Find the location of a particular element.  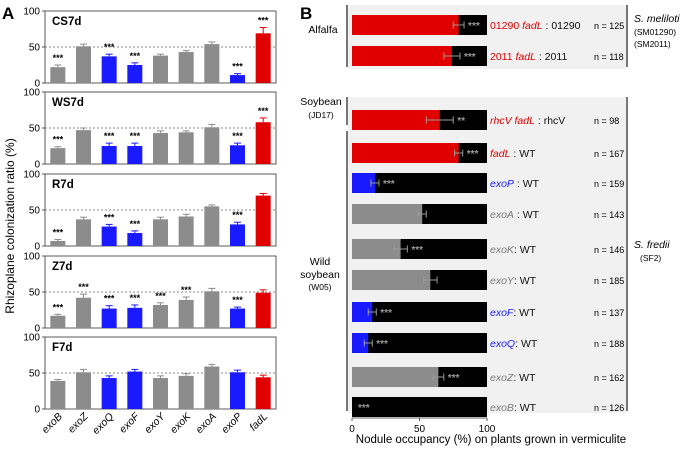

sample-size-label: n = 167 is located at coordinates (609, 154).